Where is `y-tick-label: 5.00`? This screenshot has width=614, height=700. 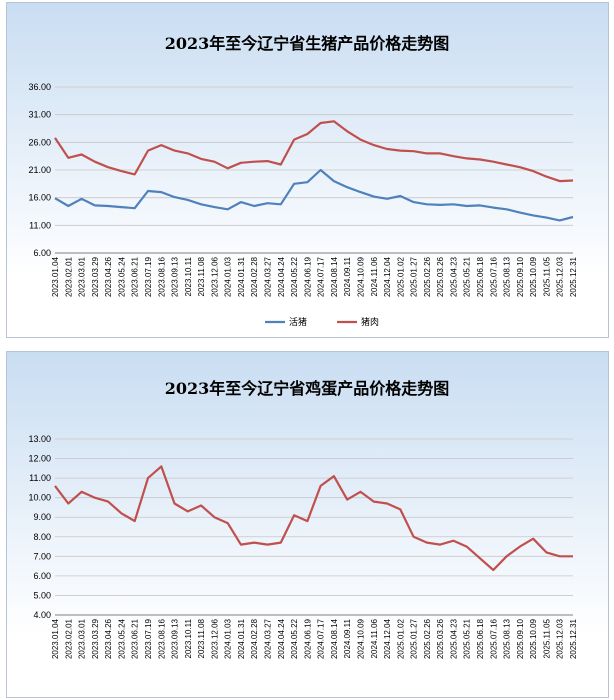
y-tick-label: 5.00 is located at coordinates (42, 595).